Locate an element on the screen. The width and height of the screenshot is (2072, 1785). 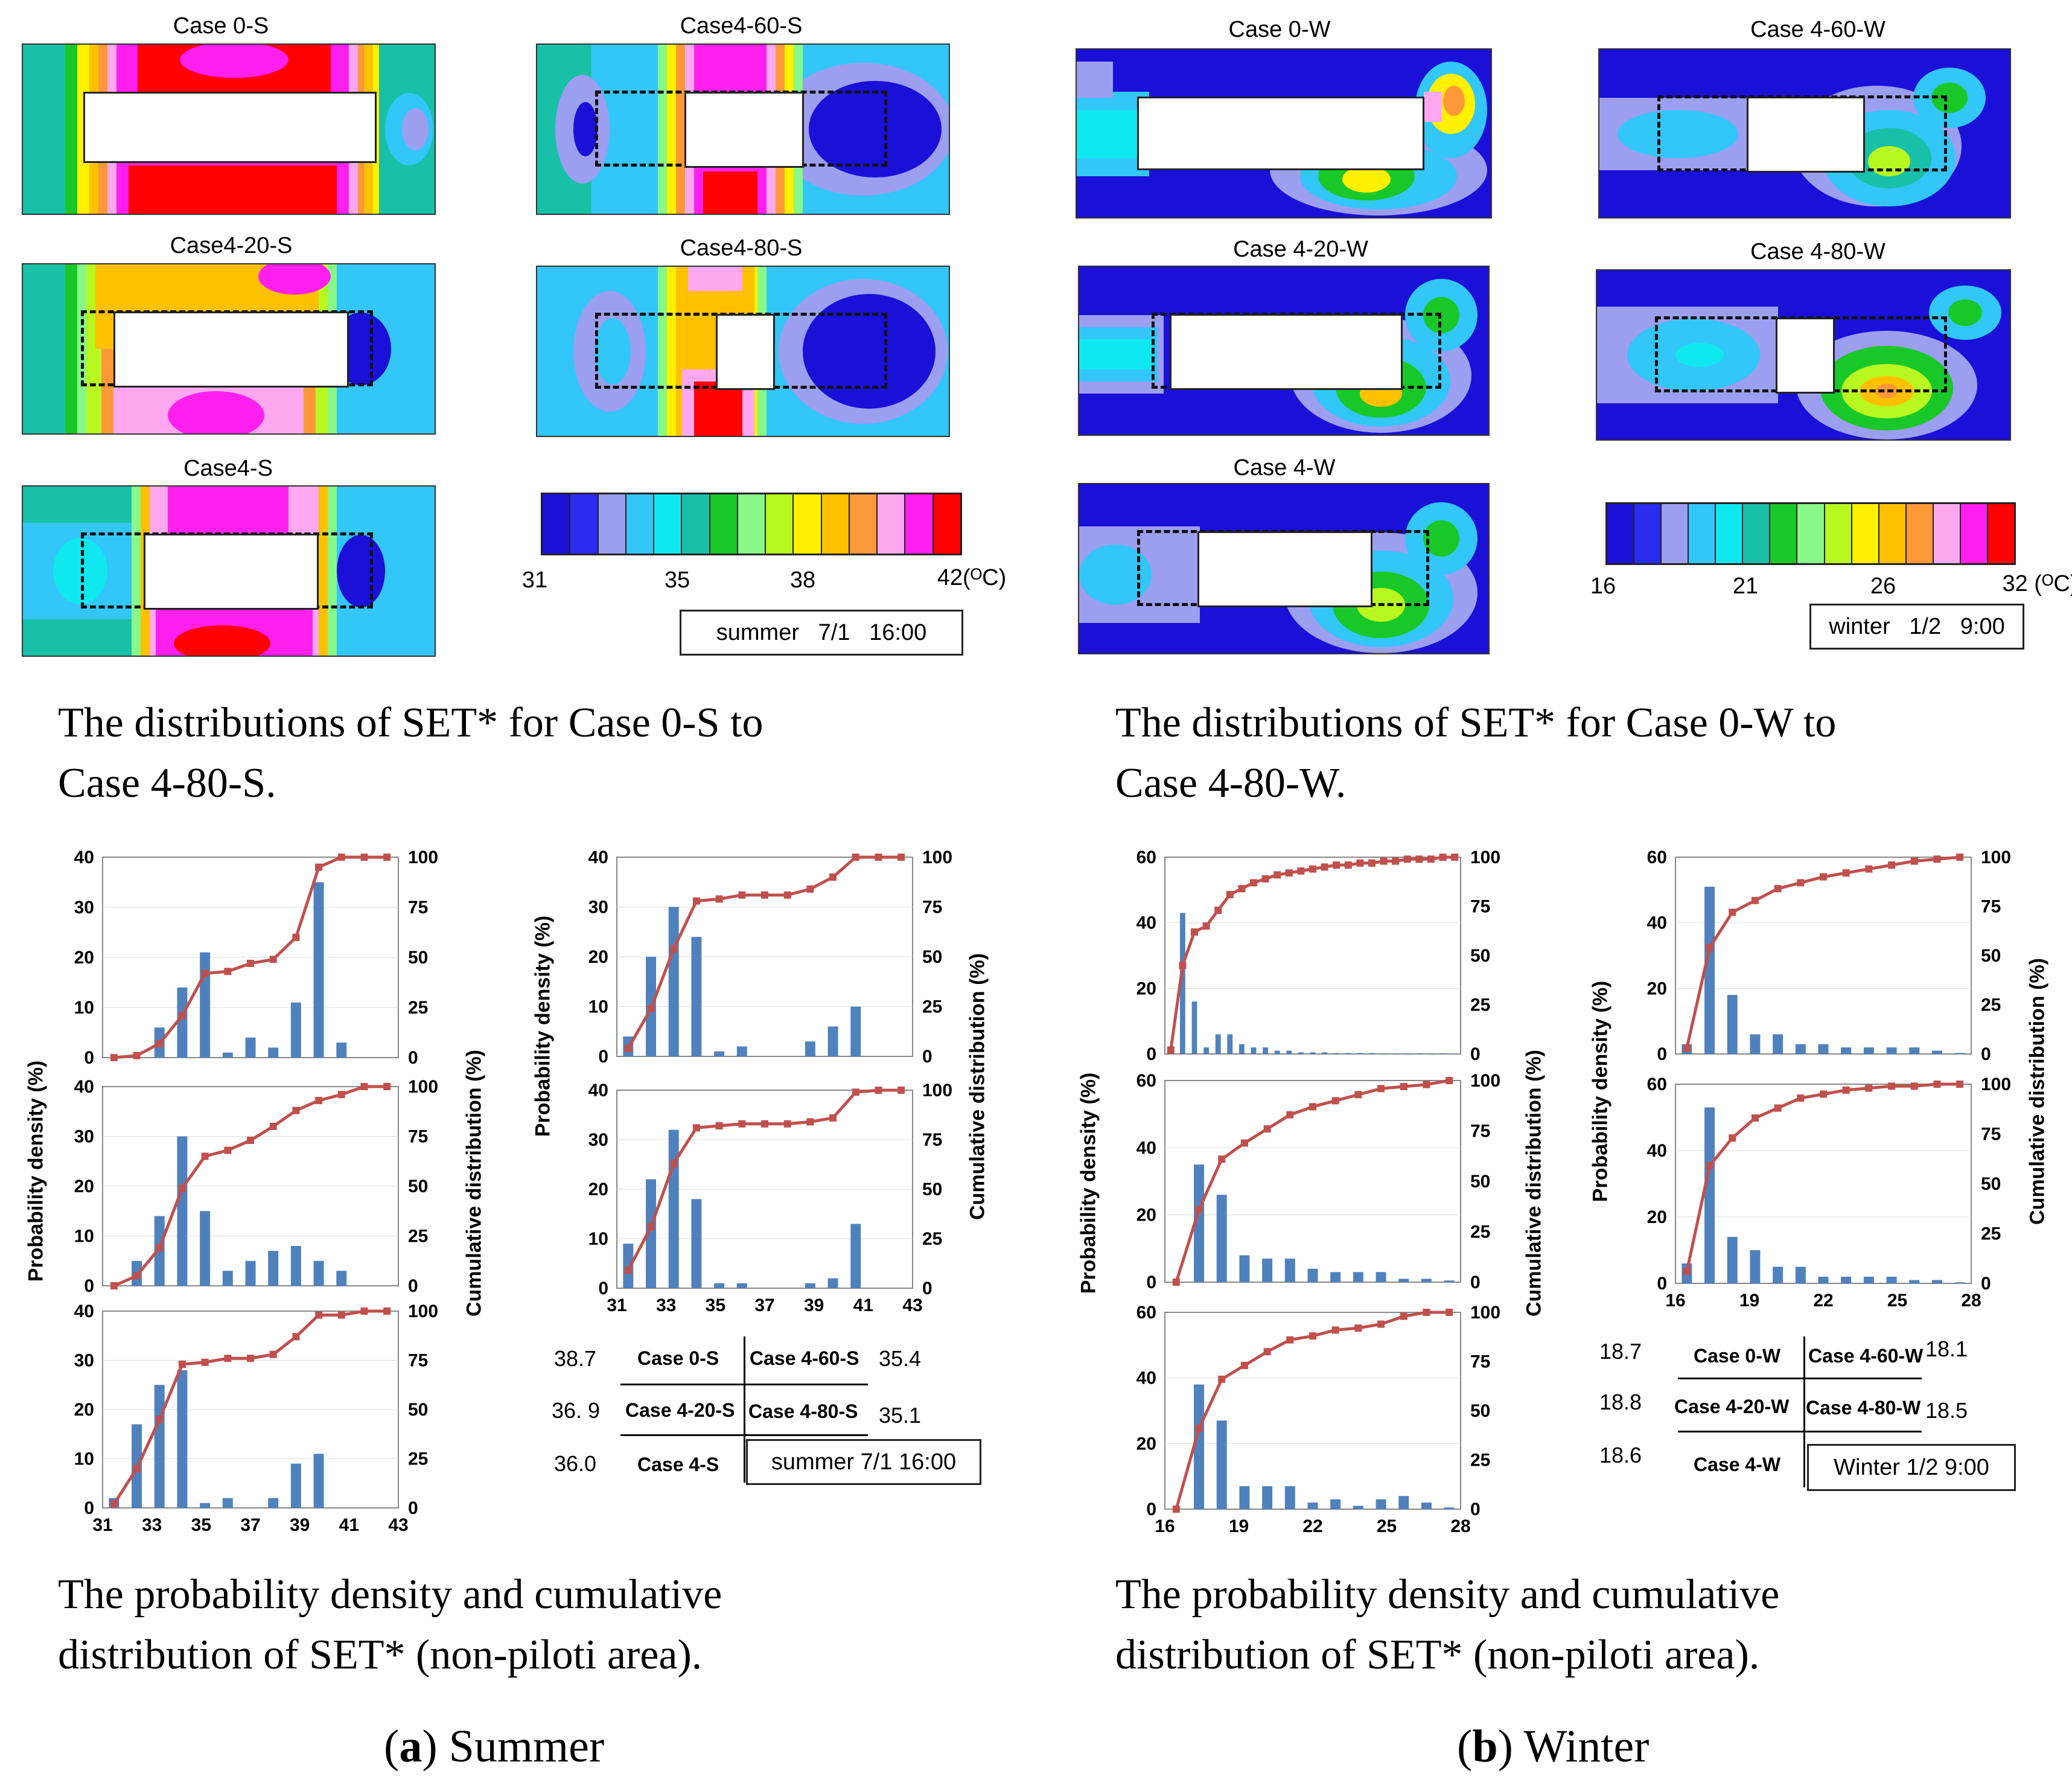
case-cell: Case 4-S is located at coordinates (678, 1464).